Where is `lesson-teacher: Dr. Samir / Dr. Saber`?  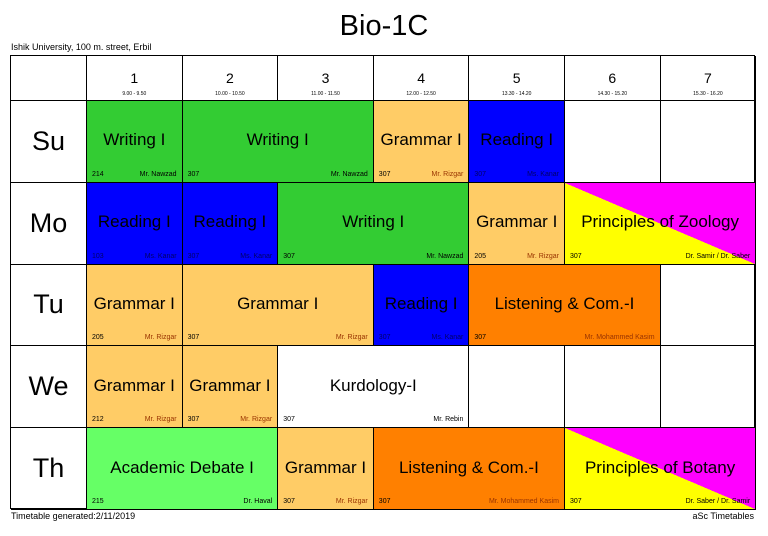 lesson-teacher: Dr. Samir / Dr. Saber is located at coordinates (718, 256).